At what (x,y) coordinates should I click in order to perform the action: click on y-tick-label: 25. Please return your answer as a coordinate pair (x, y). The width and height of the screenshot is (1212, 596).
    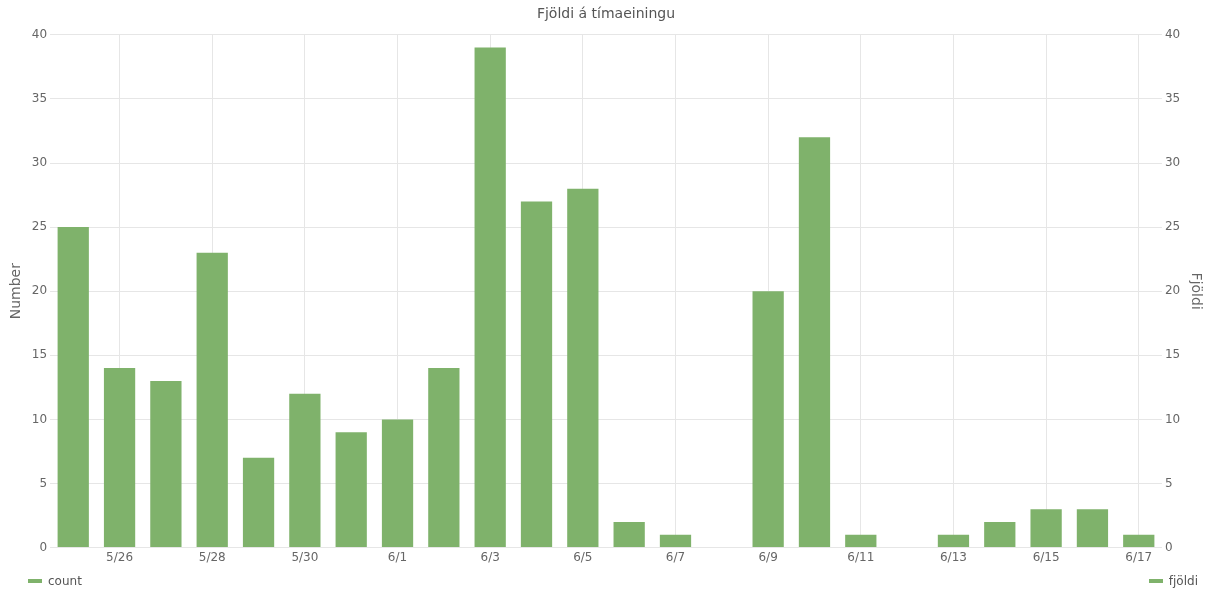
    Looking at the image, I should click on (39, 226).